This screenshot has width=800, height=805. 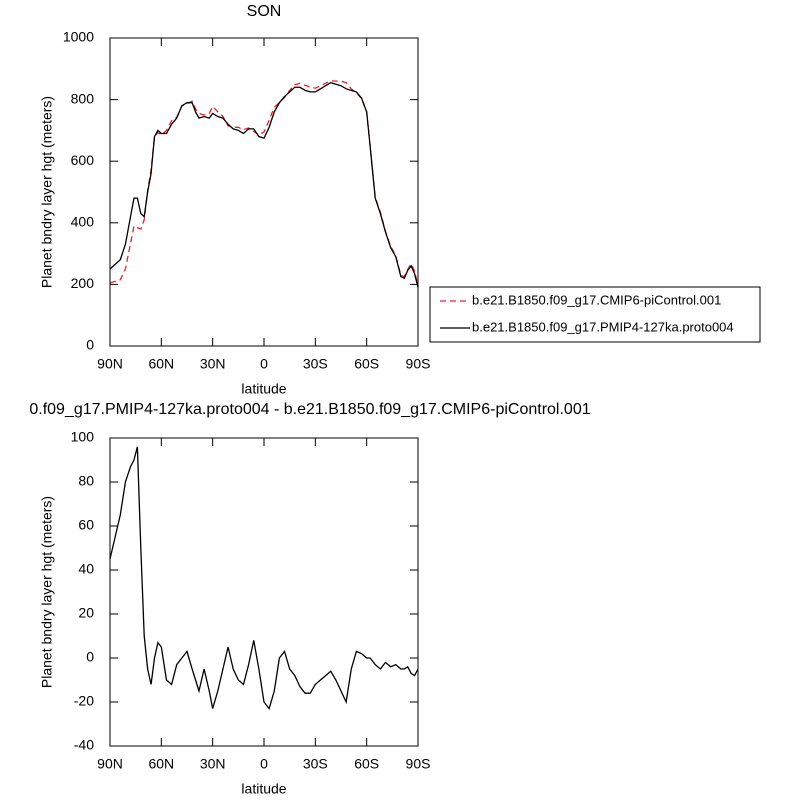 What do you see at coordinates (264, 11) in the screenshot?
I see `chart-title: SON` at bounding box center [264, 11].